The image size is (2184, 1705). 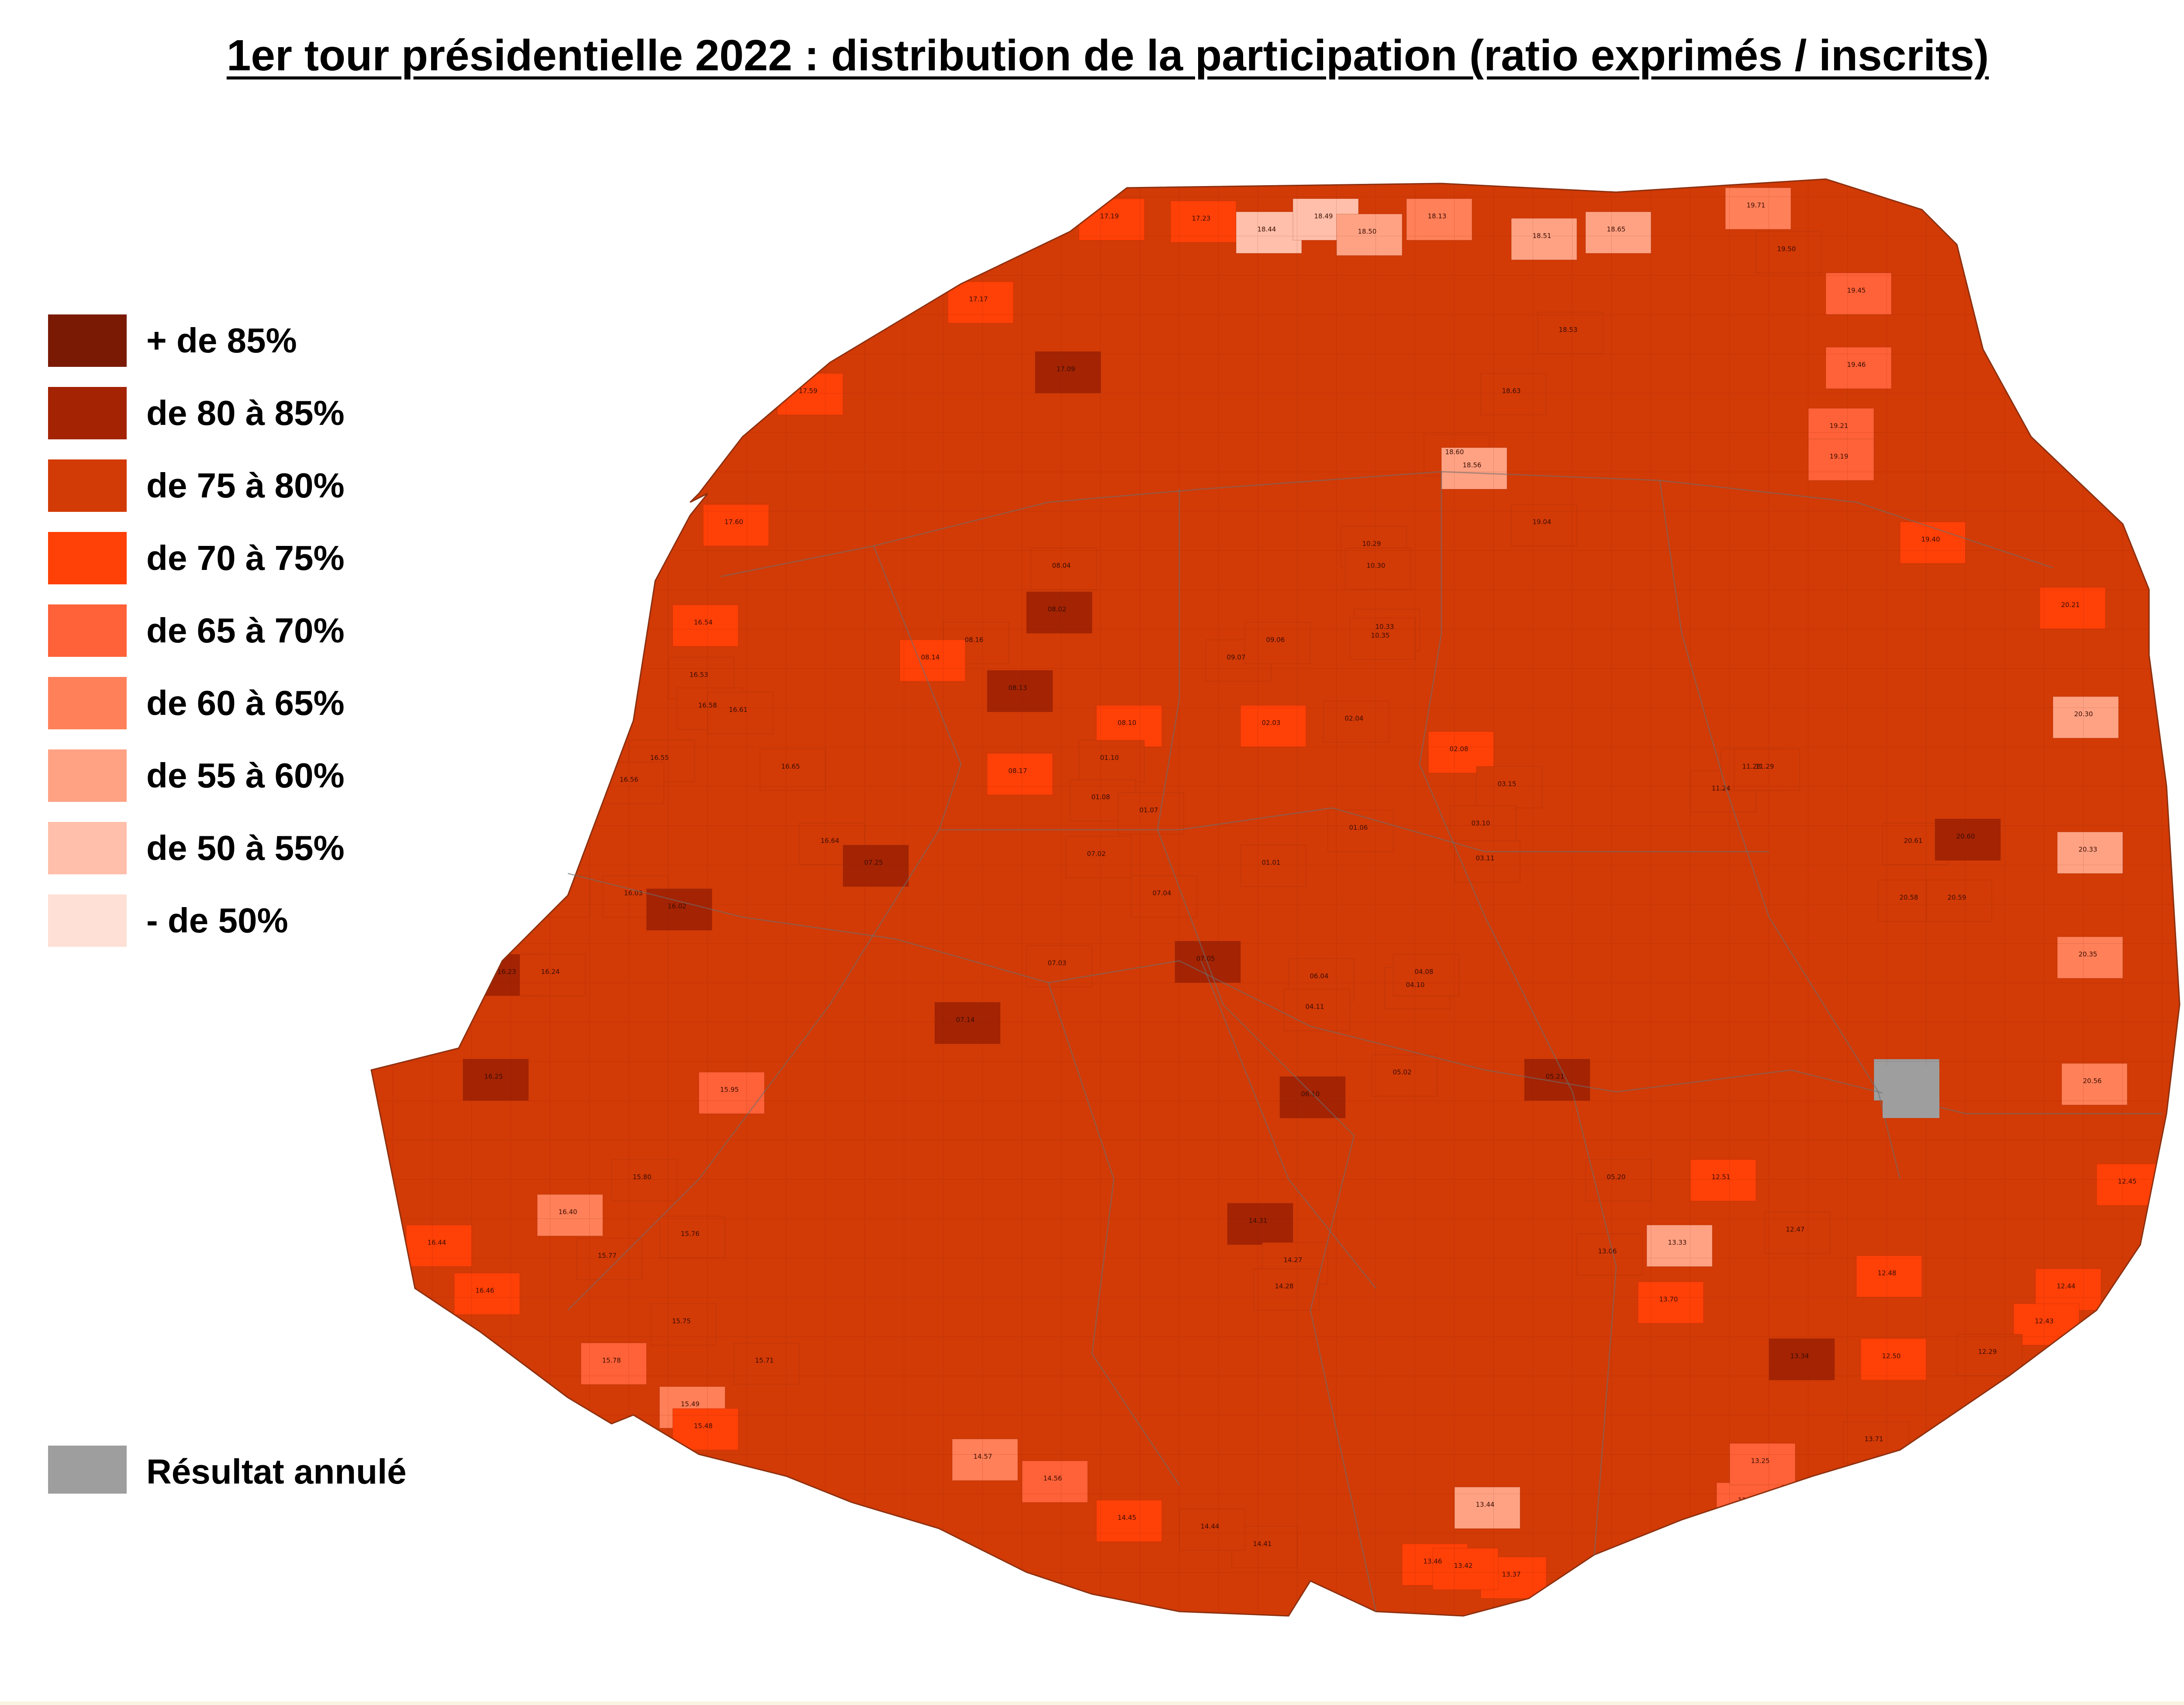 What do you see at coordinates (217, 920) in the screenshot?
I see `legend-label: - de 50%` at bounding box center [217, 920].